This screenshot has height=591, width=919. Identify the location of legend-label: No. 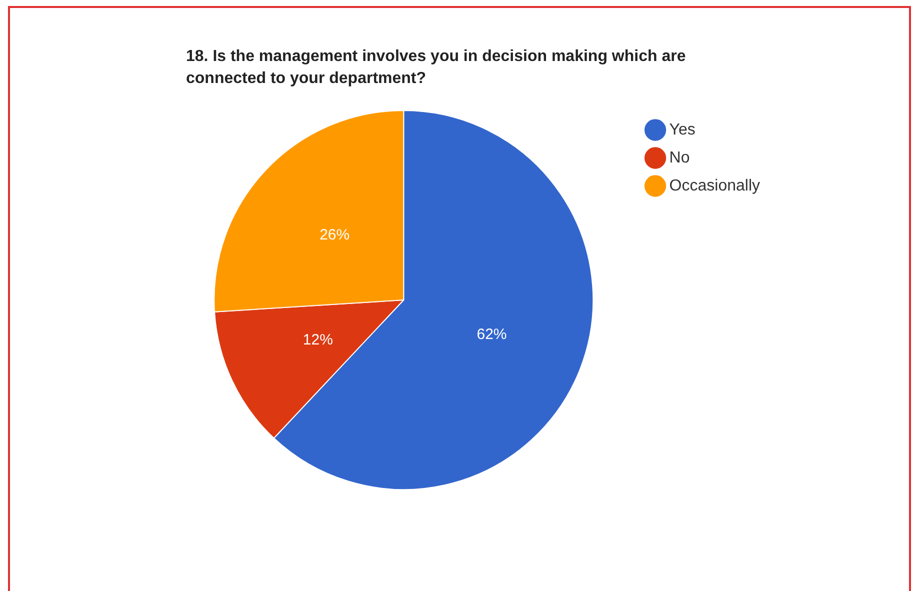
(679, 157).